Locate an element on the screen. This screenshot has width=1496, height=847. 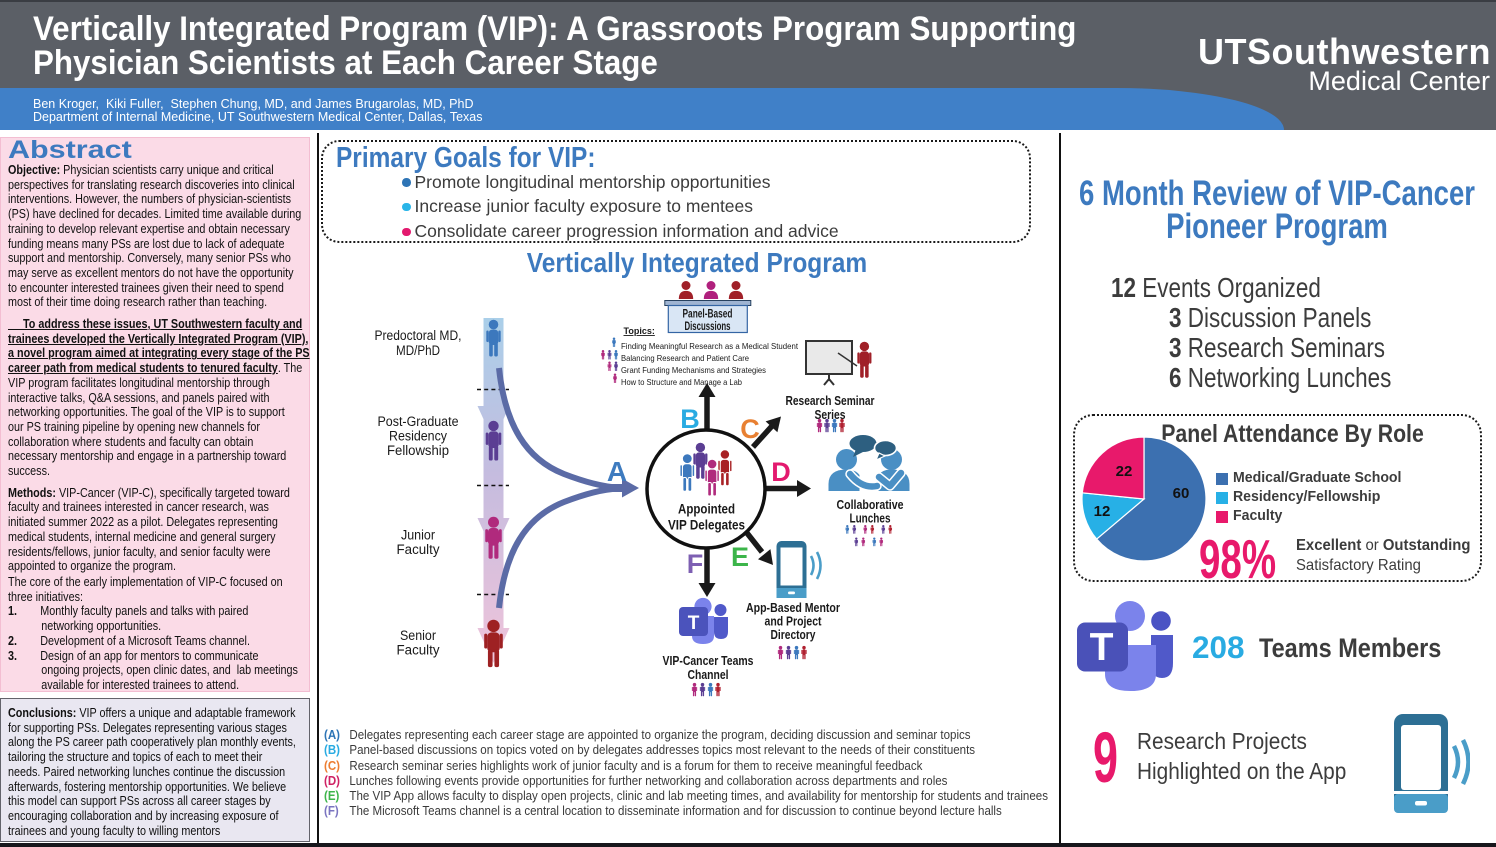
svg-text: 22 is located at coordinates (1124, 471).